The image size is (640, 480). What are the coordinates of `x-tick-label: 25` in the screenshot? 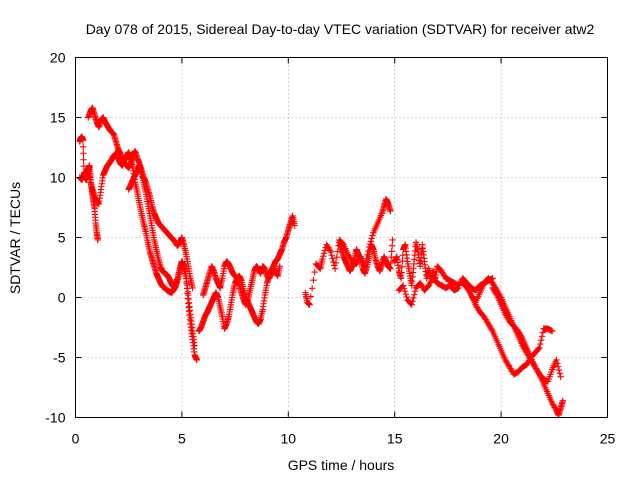 It's located at (608, 439).